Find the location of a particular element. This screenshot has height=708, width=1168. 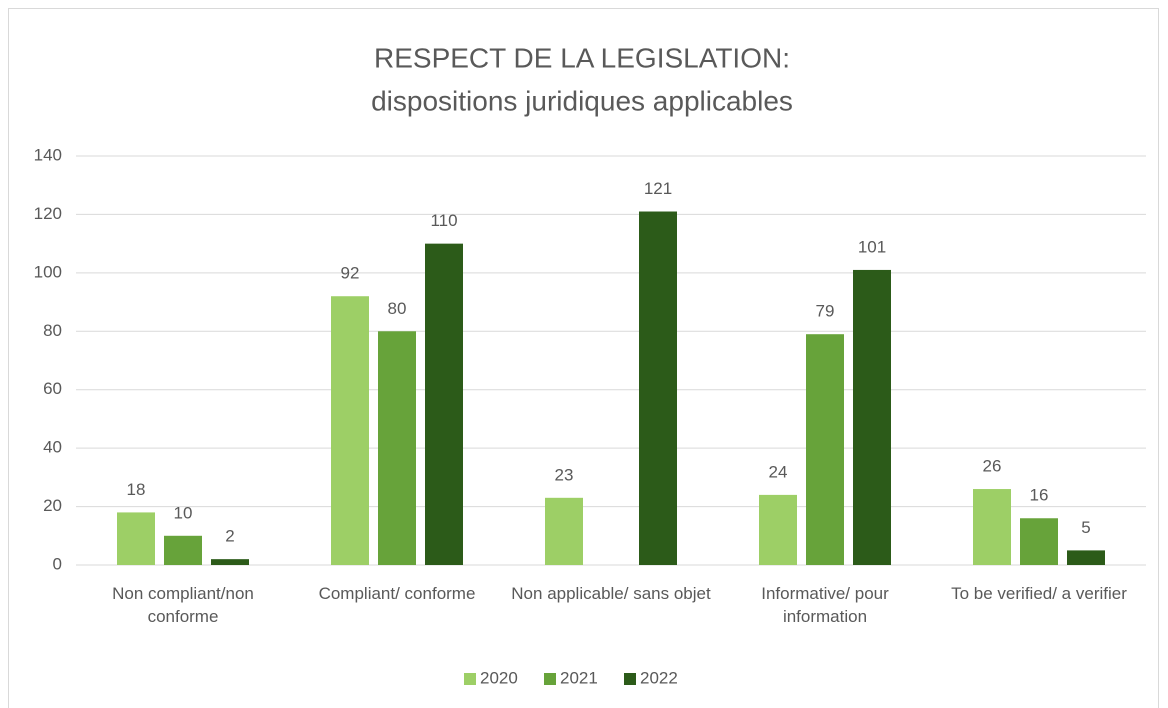

y-tick-label: 40 is located at coordinates (52, 447).